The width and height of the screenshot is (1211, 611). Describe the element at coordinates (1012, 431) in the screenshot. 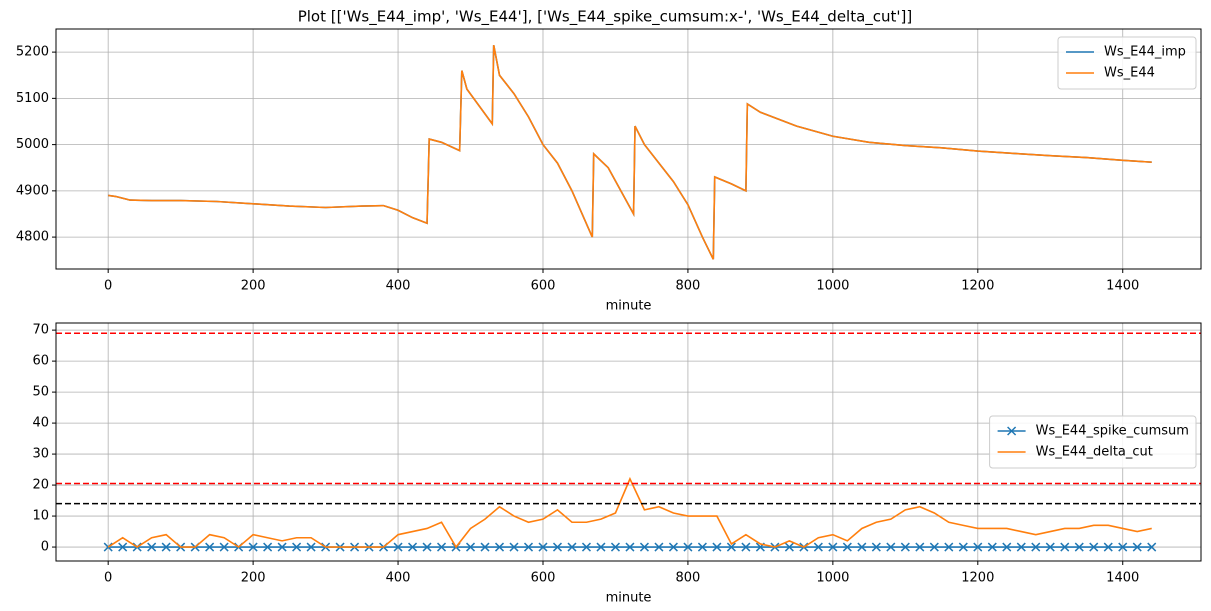

I see `legend-marker` at that location.